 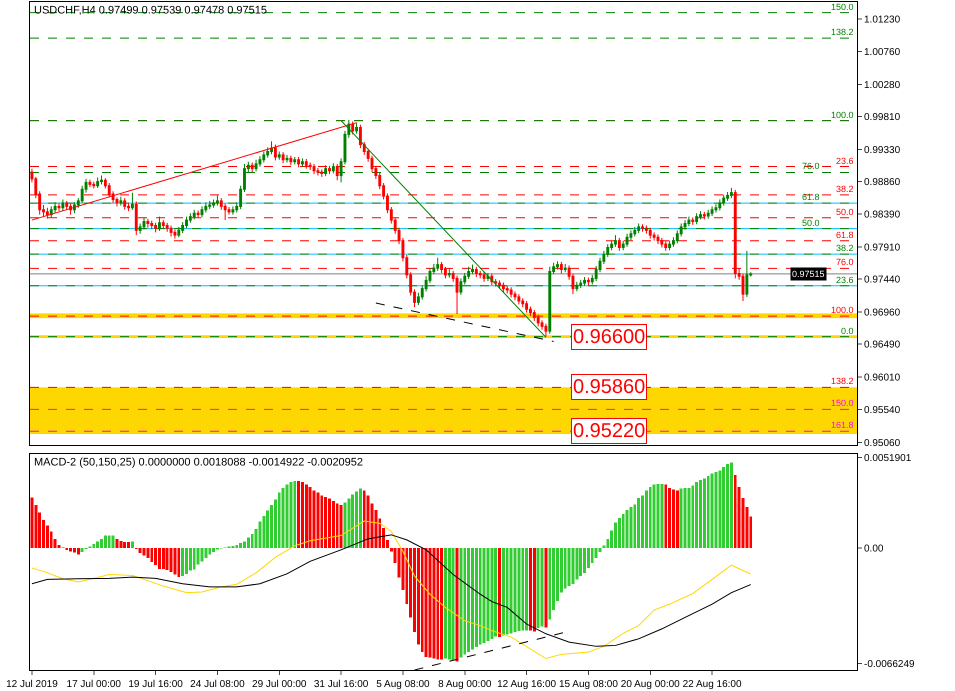 I want to click on y-tick-label: 0.99330, so click(x=882, y=150).